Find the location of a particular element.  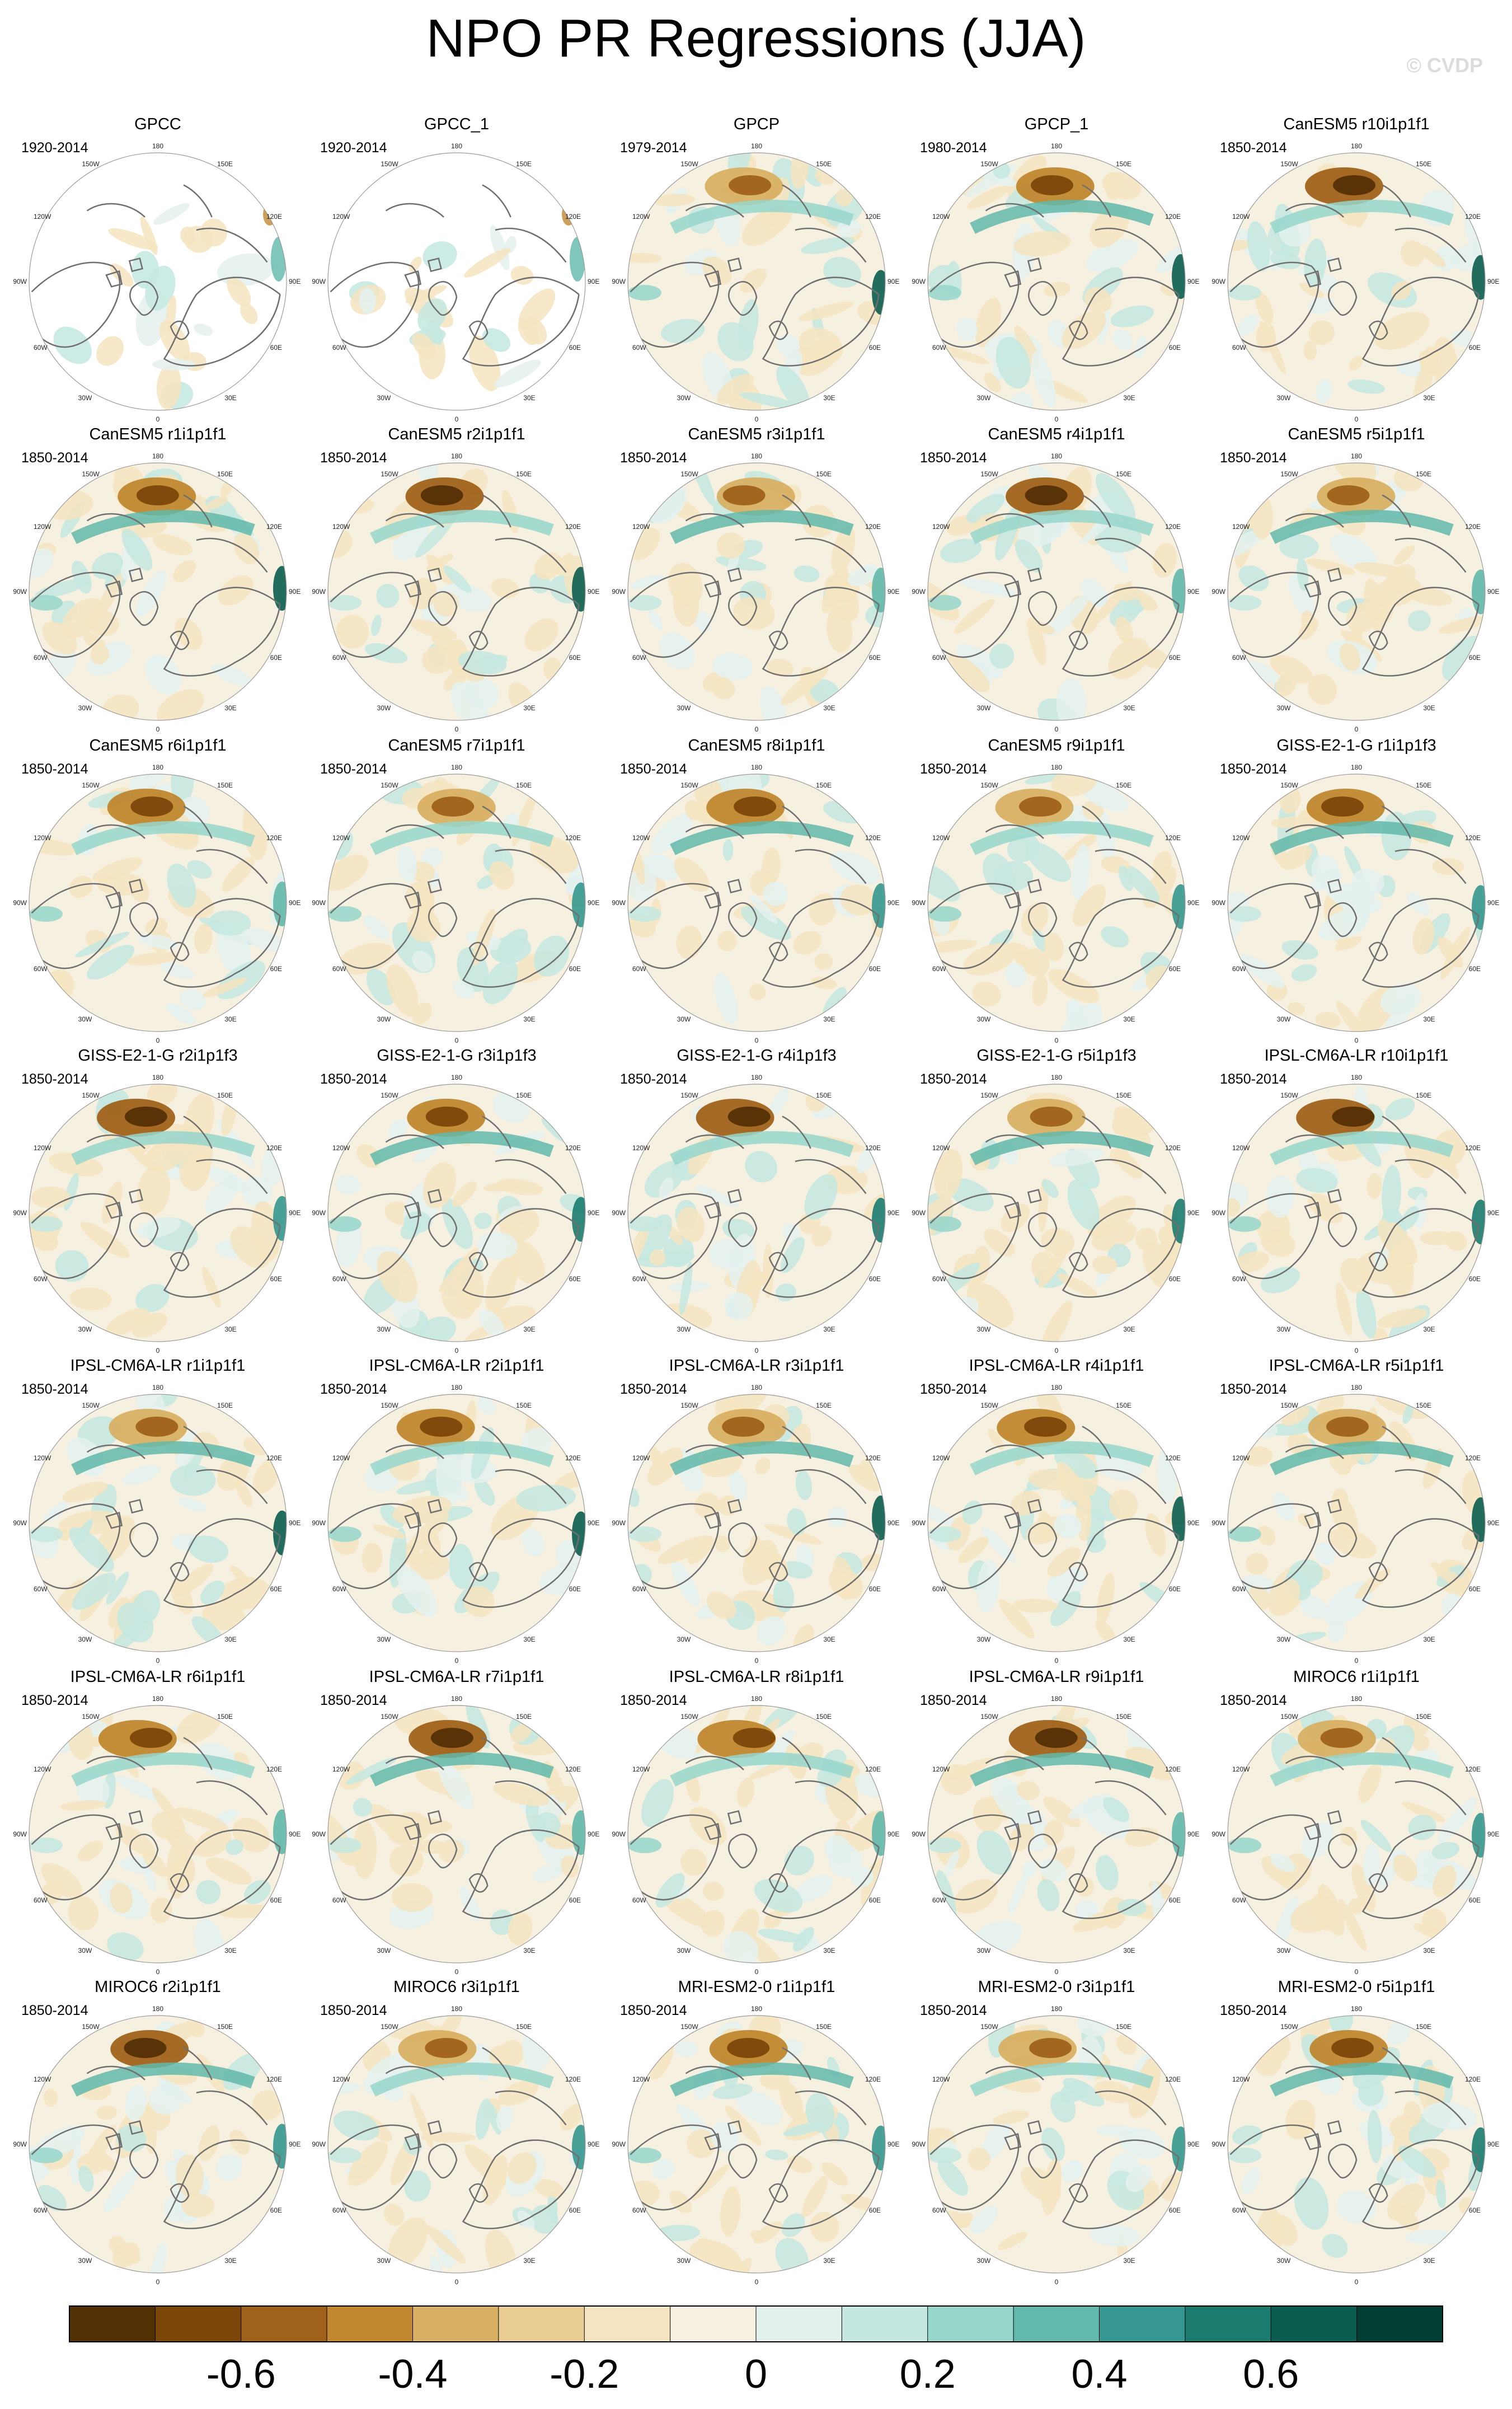

cvdp-watermark: © CVDP is located at coordinates (1444, 65).